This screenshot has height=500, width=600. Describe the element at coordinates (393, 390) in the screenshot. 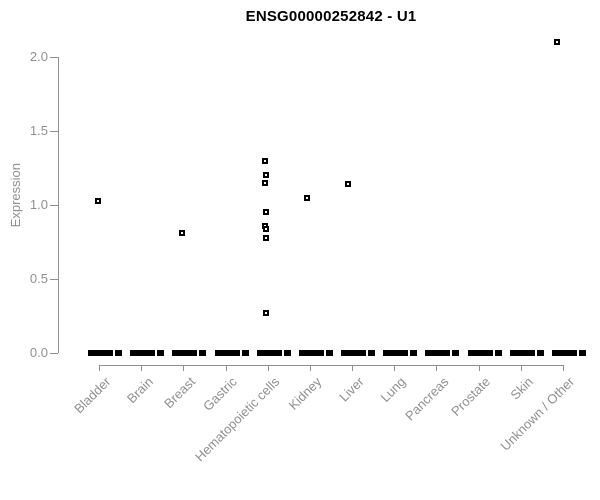

I see `x-tick-label: Lung` at that location.